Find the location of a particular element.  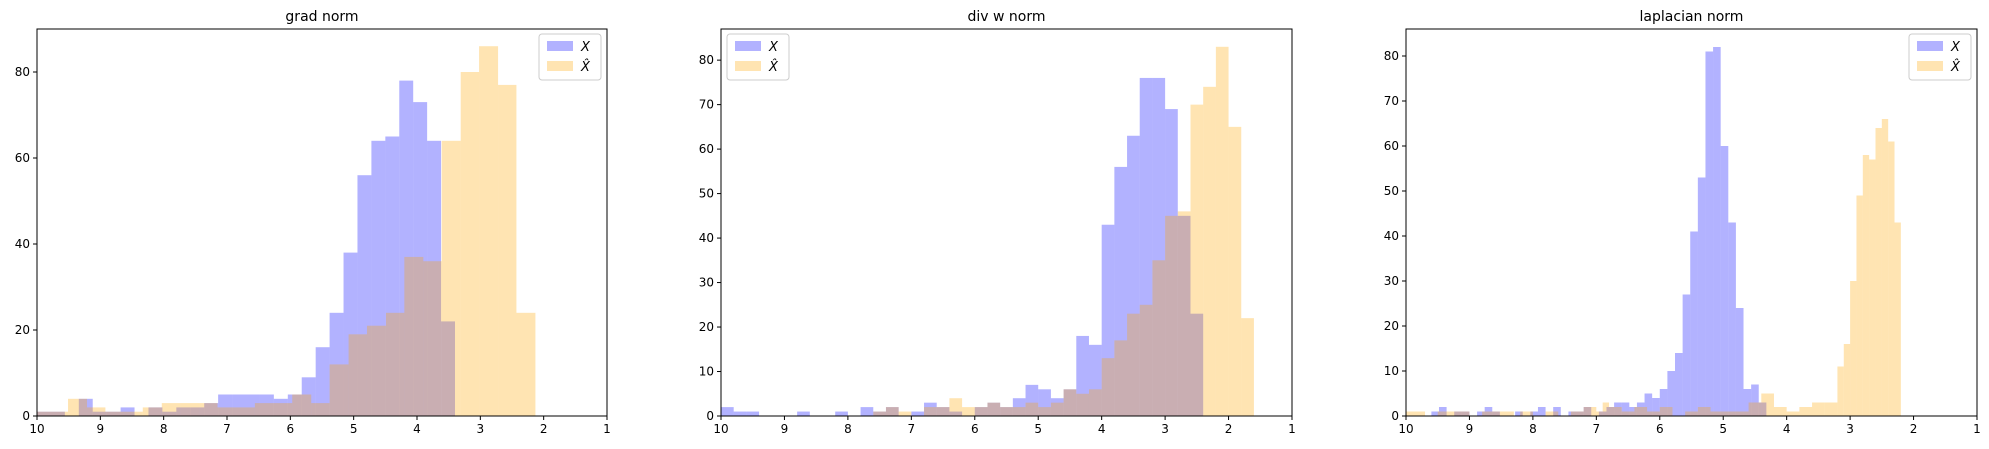

y-tick-label: 10 is located at coordinates (706, 372).